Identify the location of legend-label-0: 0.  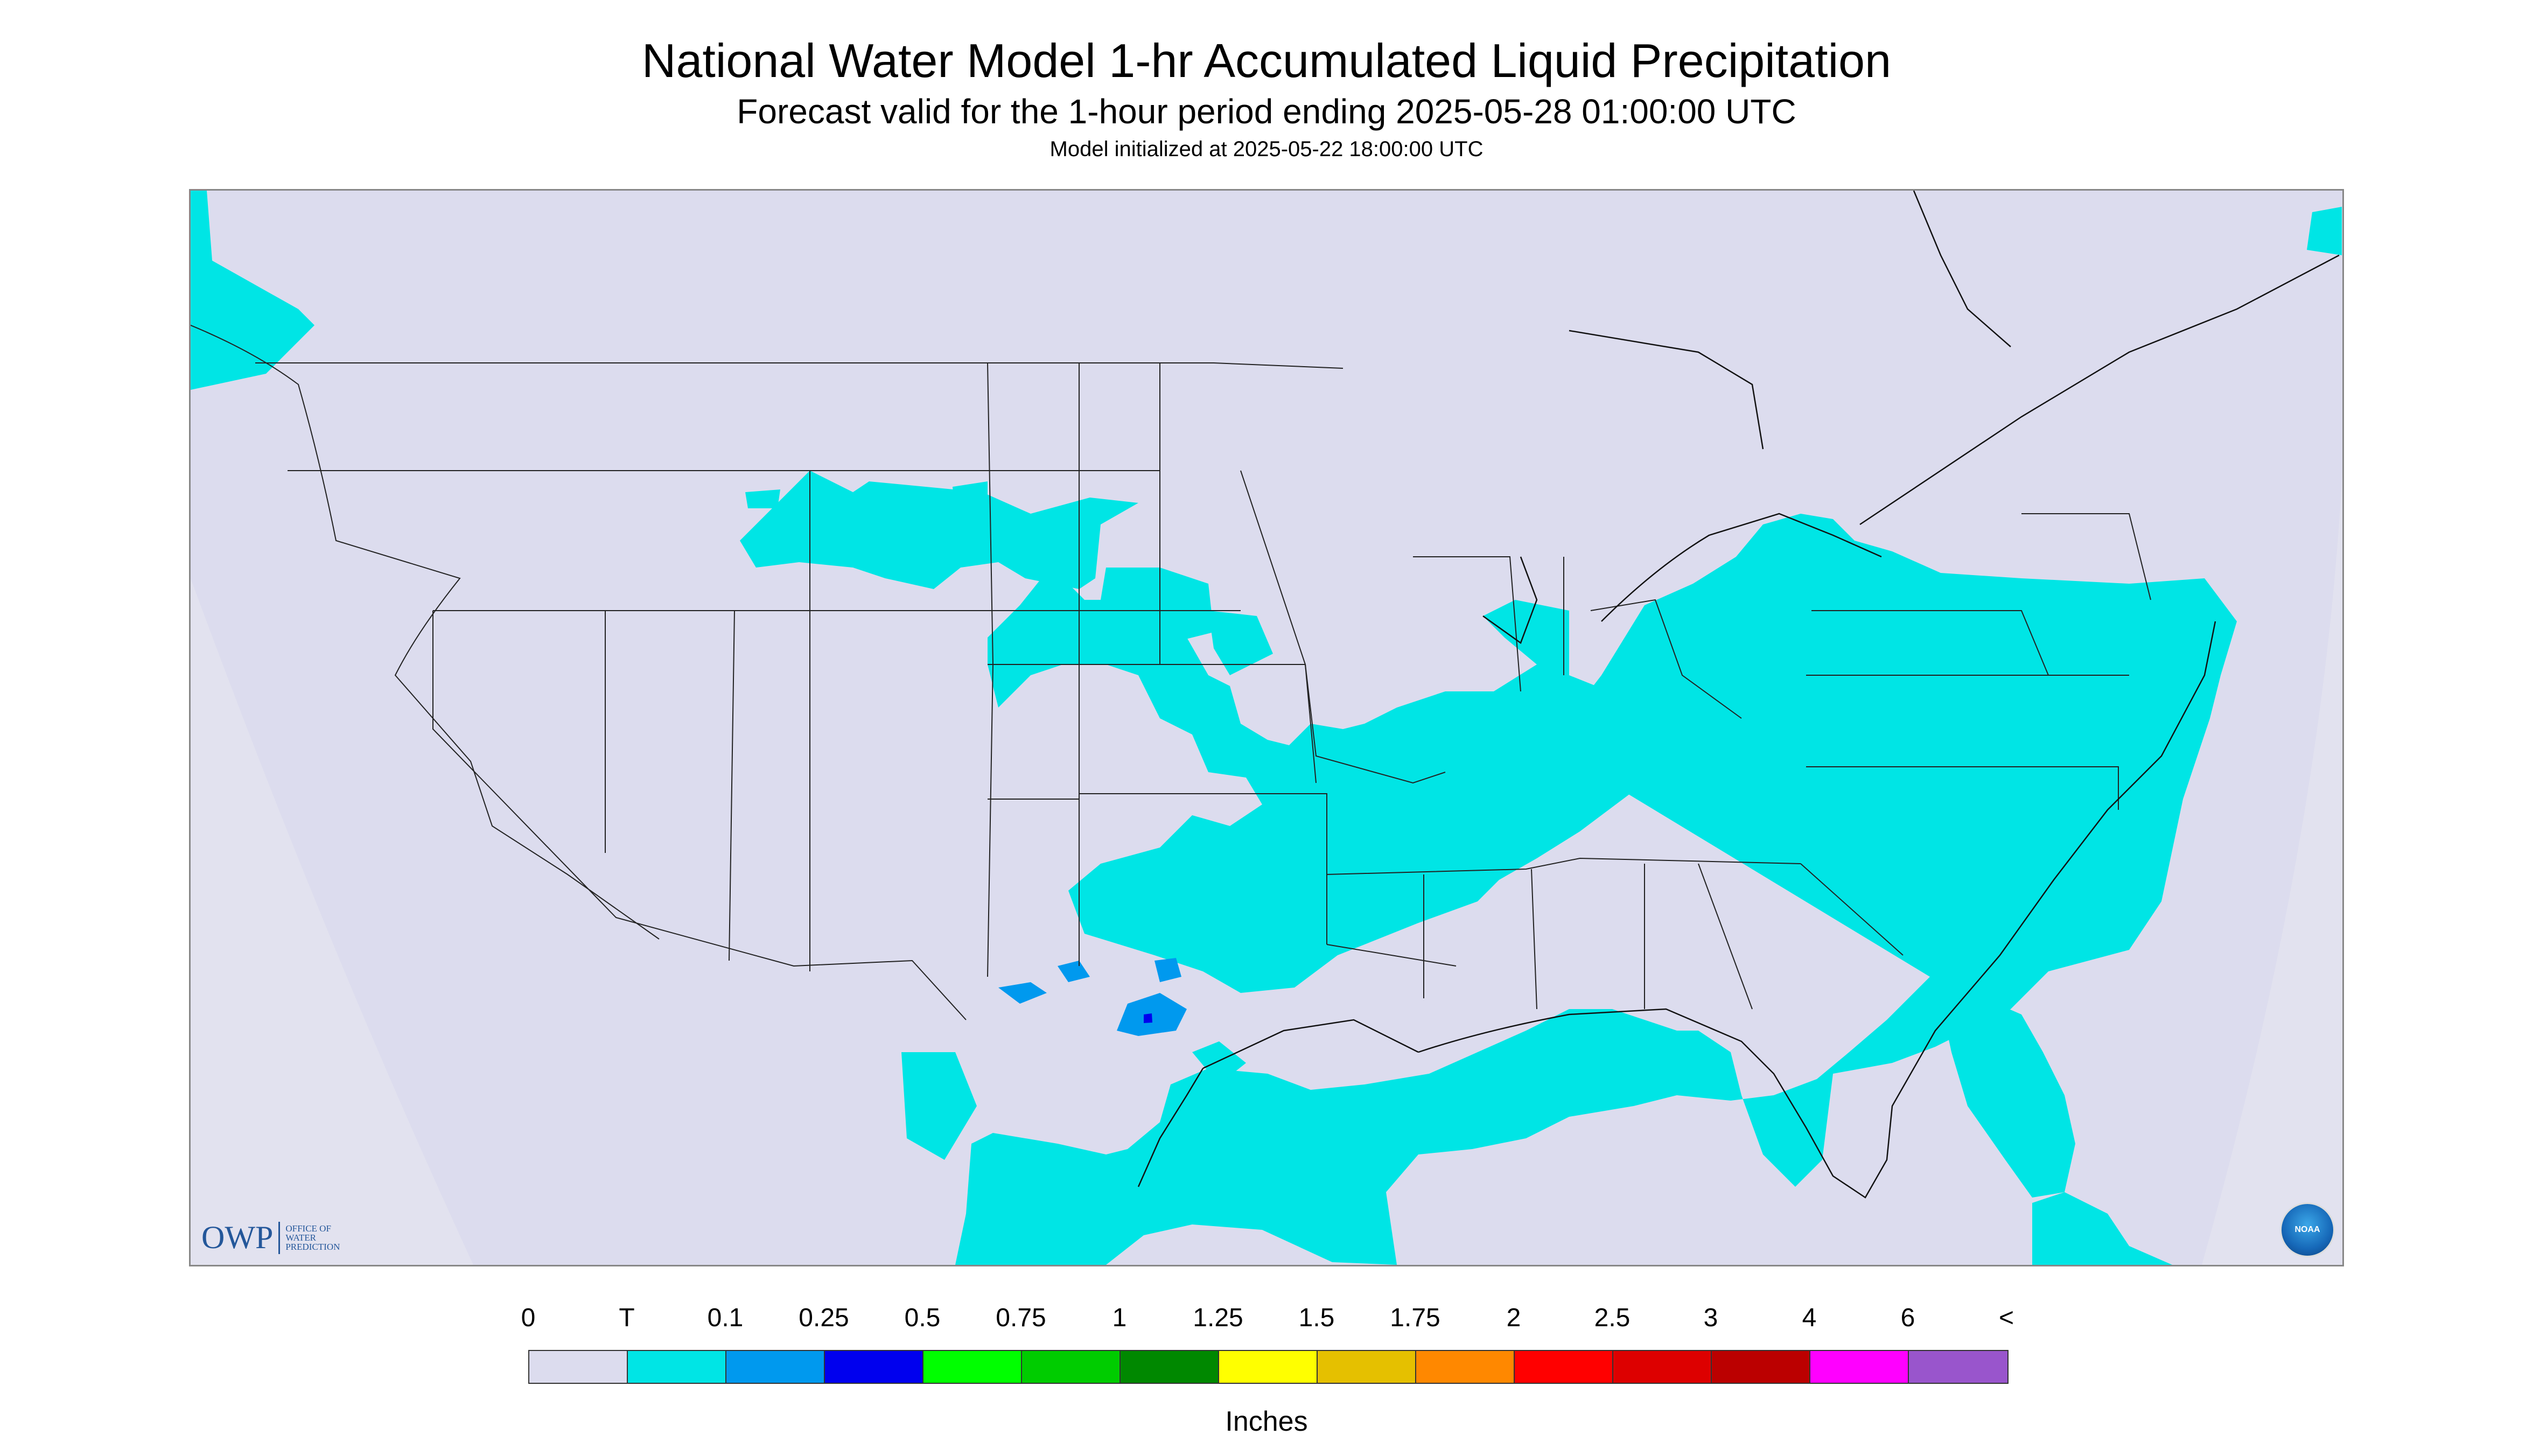
(529, 1318).